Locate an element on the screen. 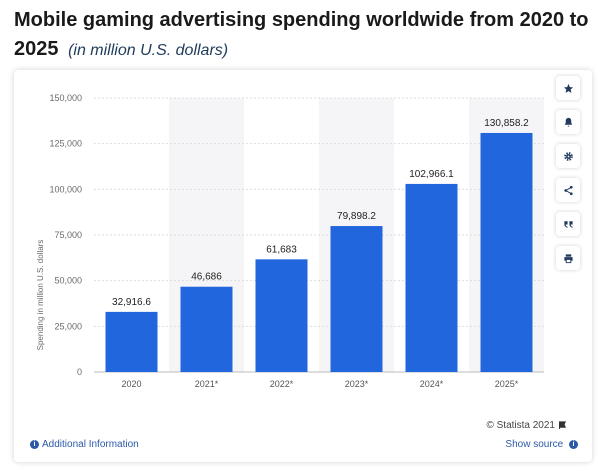 This screenshot has height=472, width=600. y-tick-label: 50,000 is located at coordinates (68, 281).